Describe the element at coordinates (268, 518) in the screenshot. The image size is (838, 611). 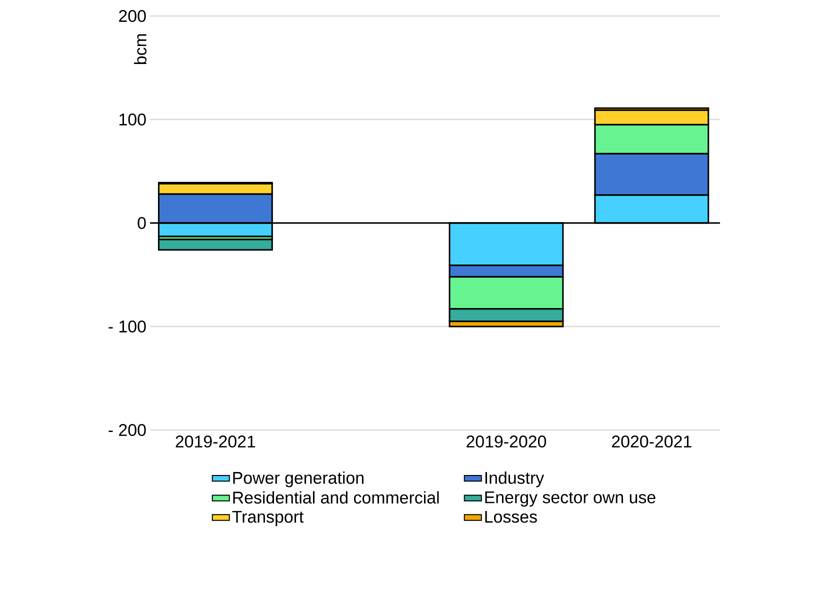
I see `legend-label: Transport` at that location.